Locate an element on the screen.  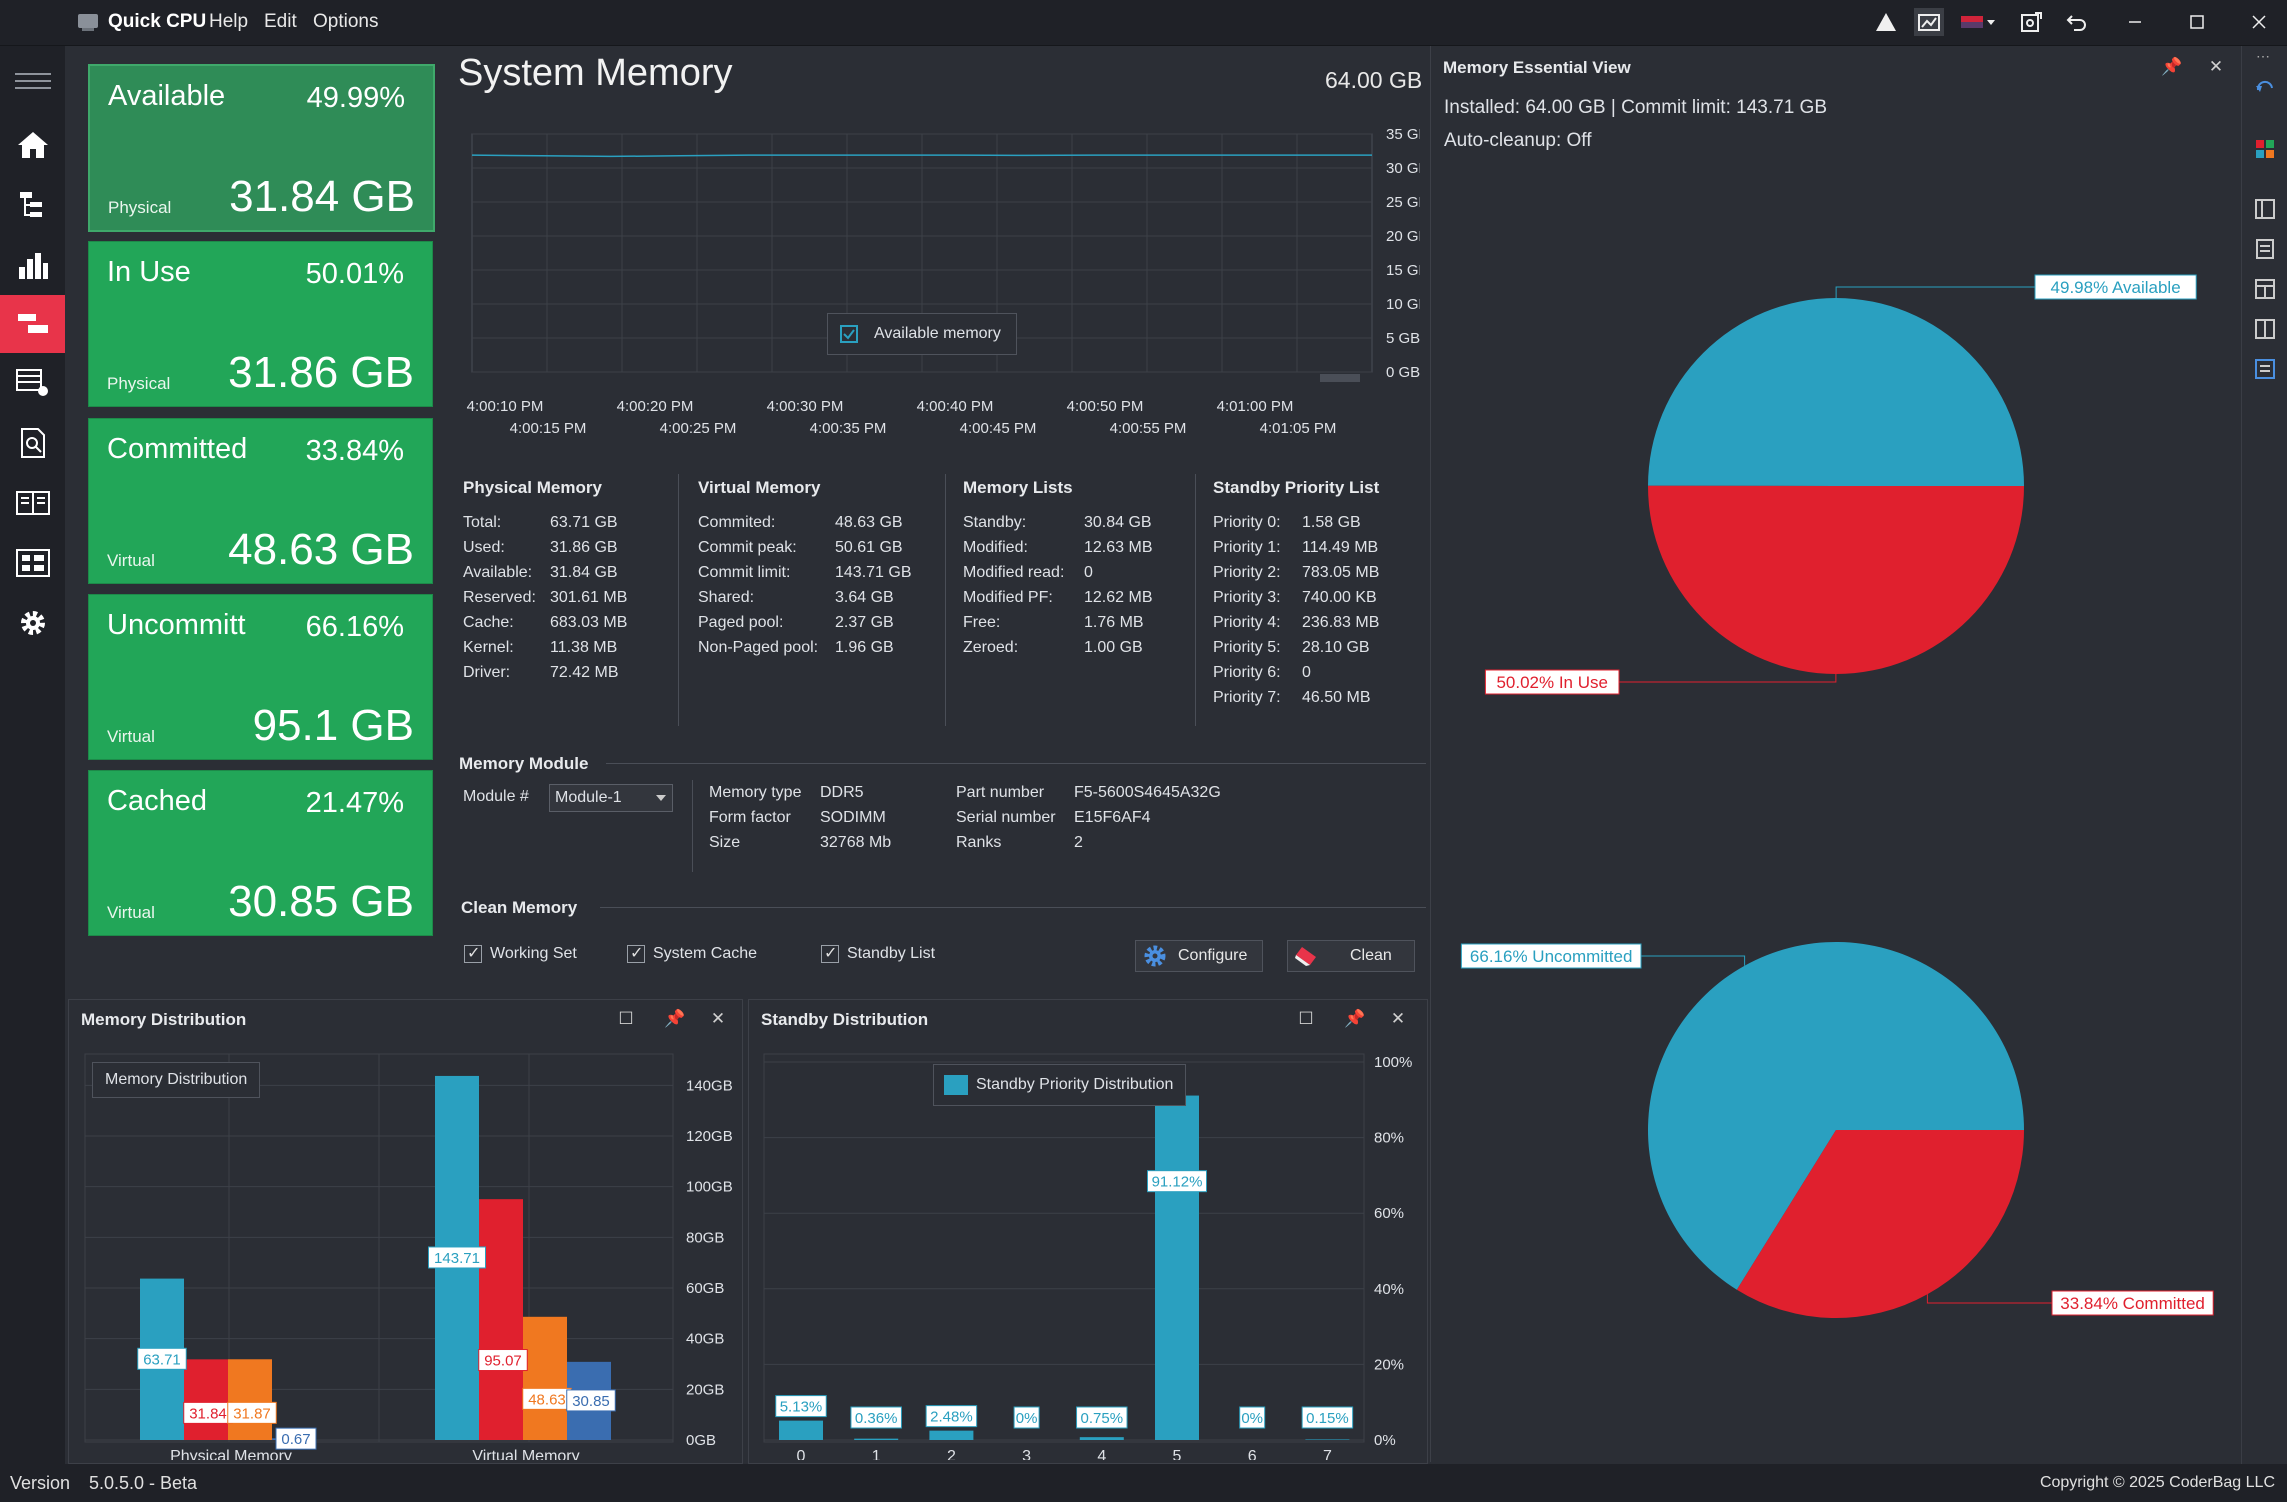
card-label: Uncommitt is located at coordinates (176, 625).